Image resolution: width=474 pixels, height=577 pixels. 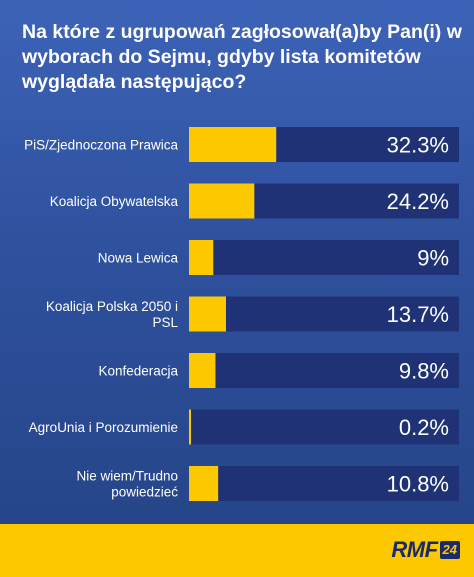 What do you see at coordinates (418, 145) in the screenshot?
I see `value-label: 32.3%` at bounding box center [418, 145].